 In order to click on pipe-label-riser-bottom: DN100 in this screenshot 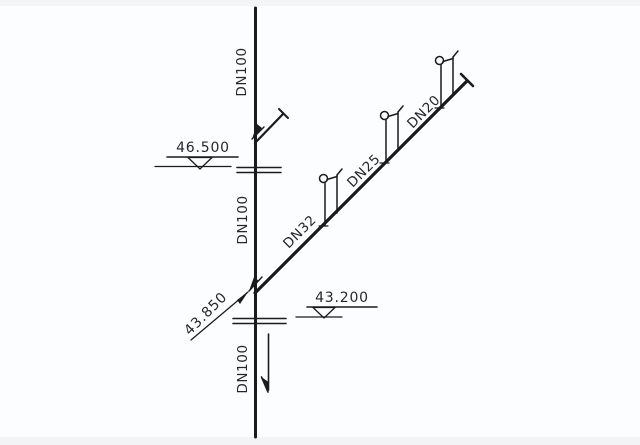, I will do `click(243, 369)`.